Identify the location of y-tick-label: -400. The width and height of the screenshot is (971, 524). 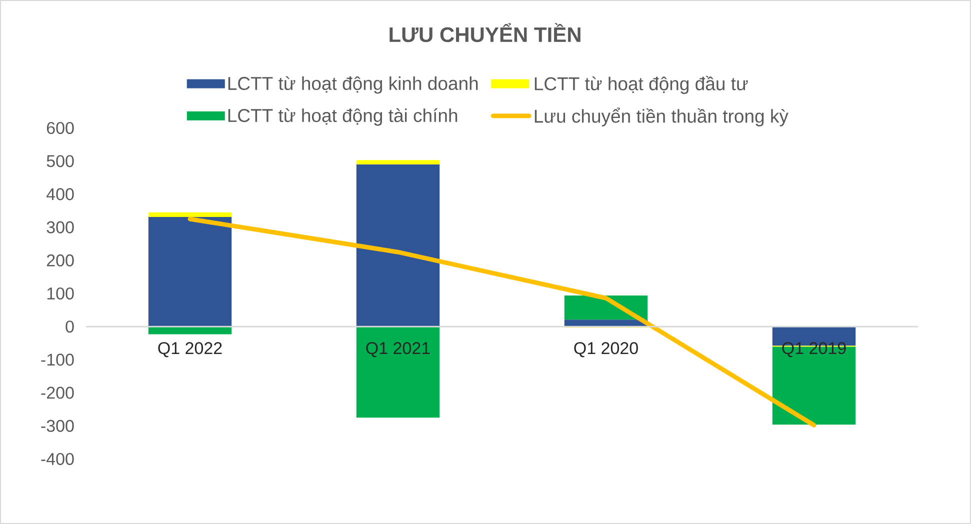
(57, 459).